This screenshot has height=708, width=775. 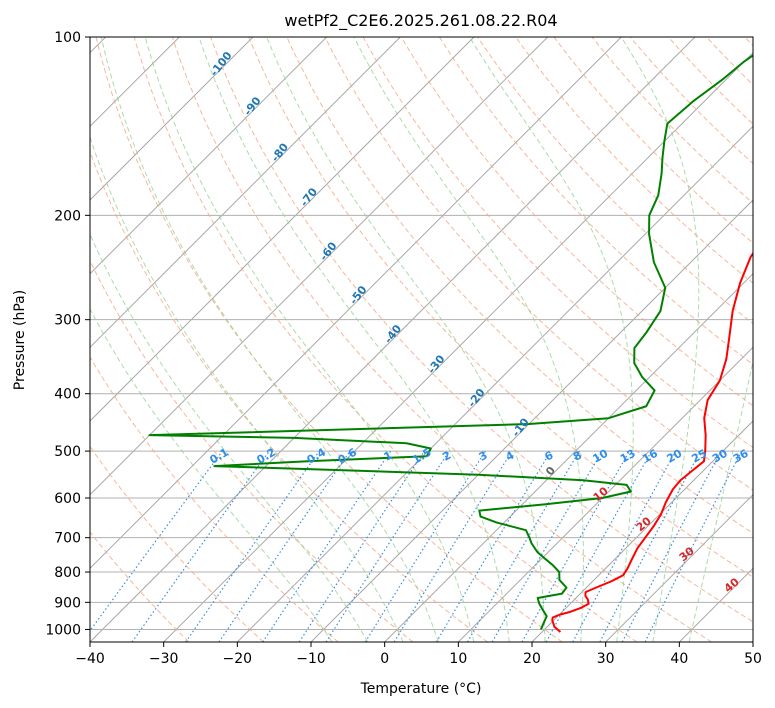 What do you see at coordinates (520, 427) in the screenshot?
I see `dry-adiabat-label: -10` at bounding box center [520, 427].